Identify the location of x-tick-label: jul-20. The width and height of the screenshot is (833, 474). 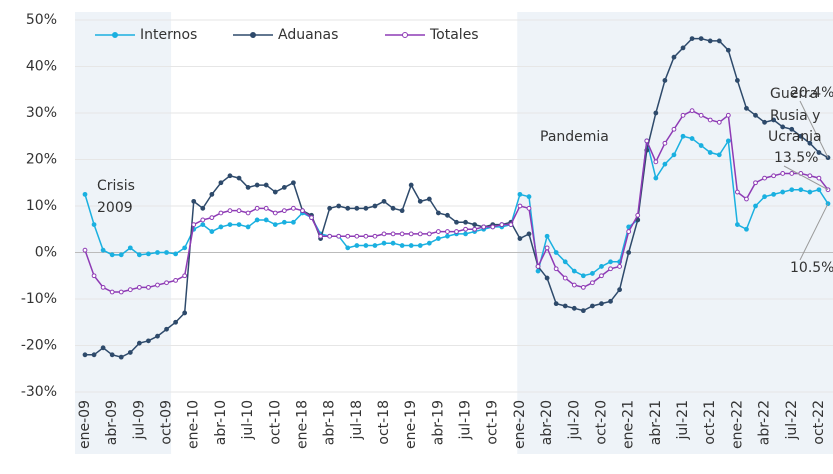
(574, 420).